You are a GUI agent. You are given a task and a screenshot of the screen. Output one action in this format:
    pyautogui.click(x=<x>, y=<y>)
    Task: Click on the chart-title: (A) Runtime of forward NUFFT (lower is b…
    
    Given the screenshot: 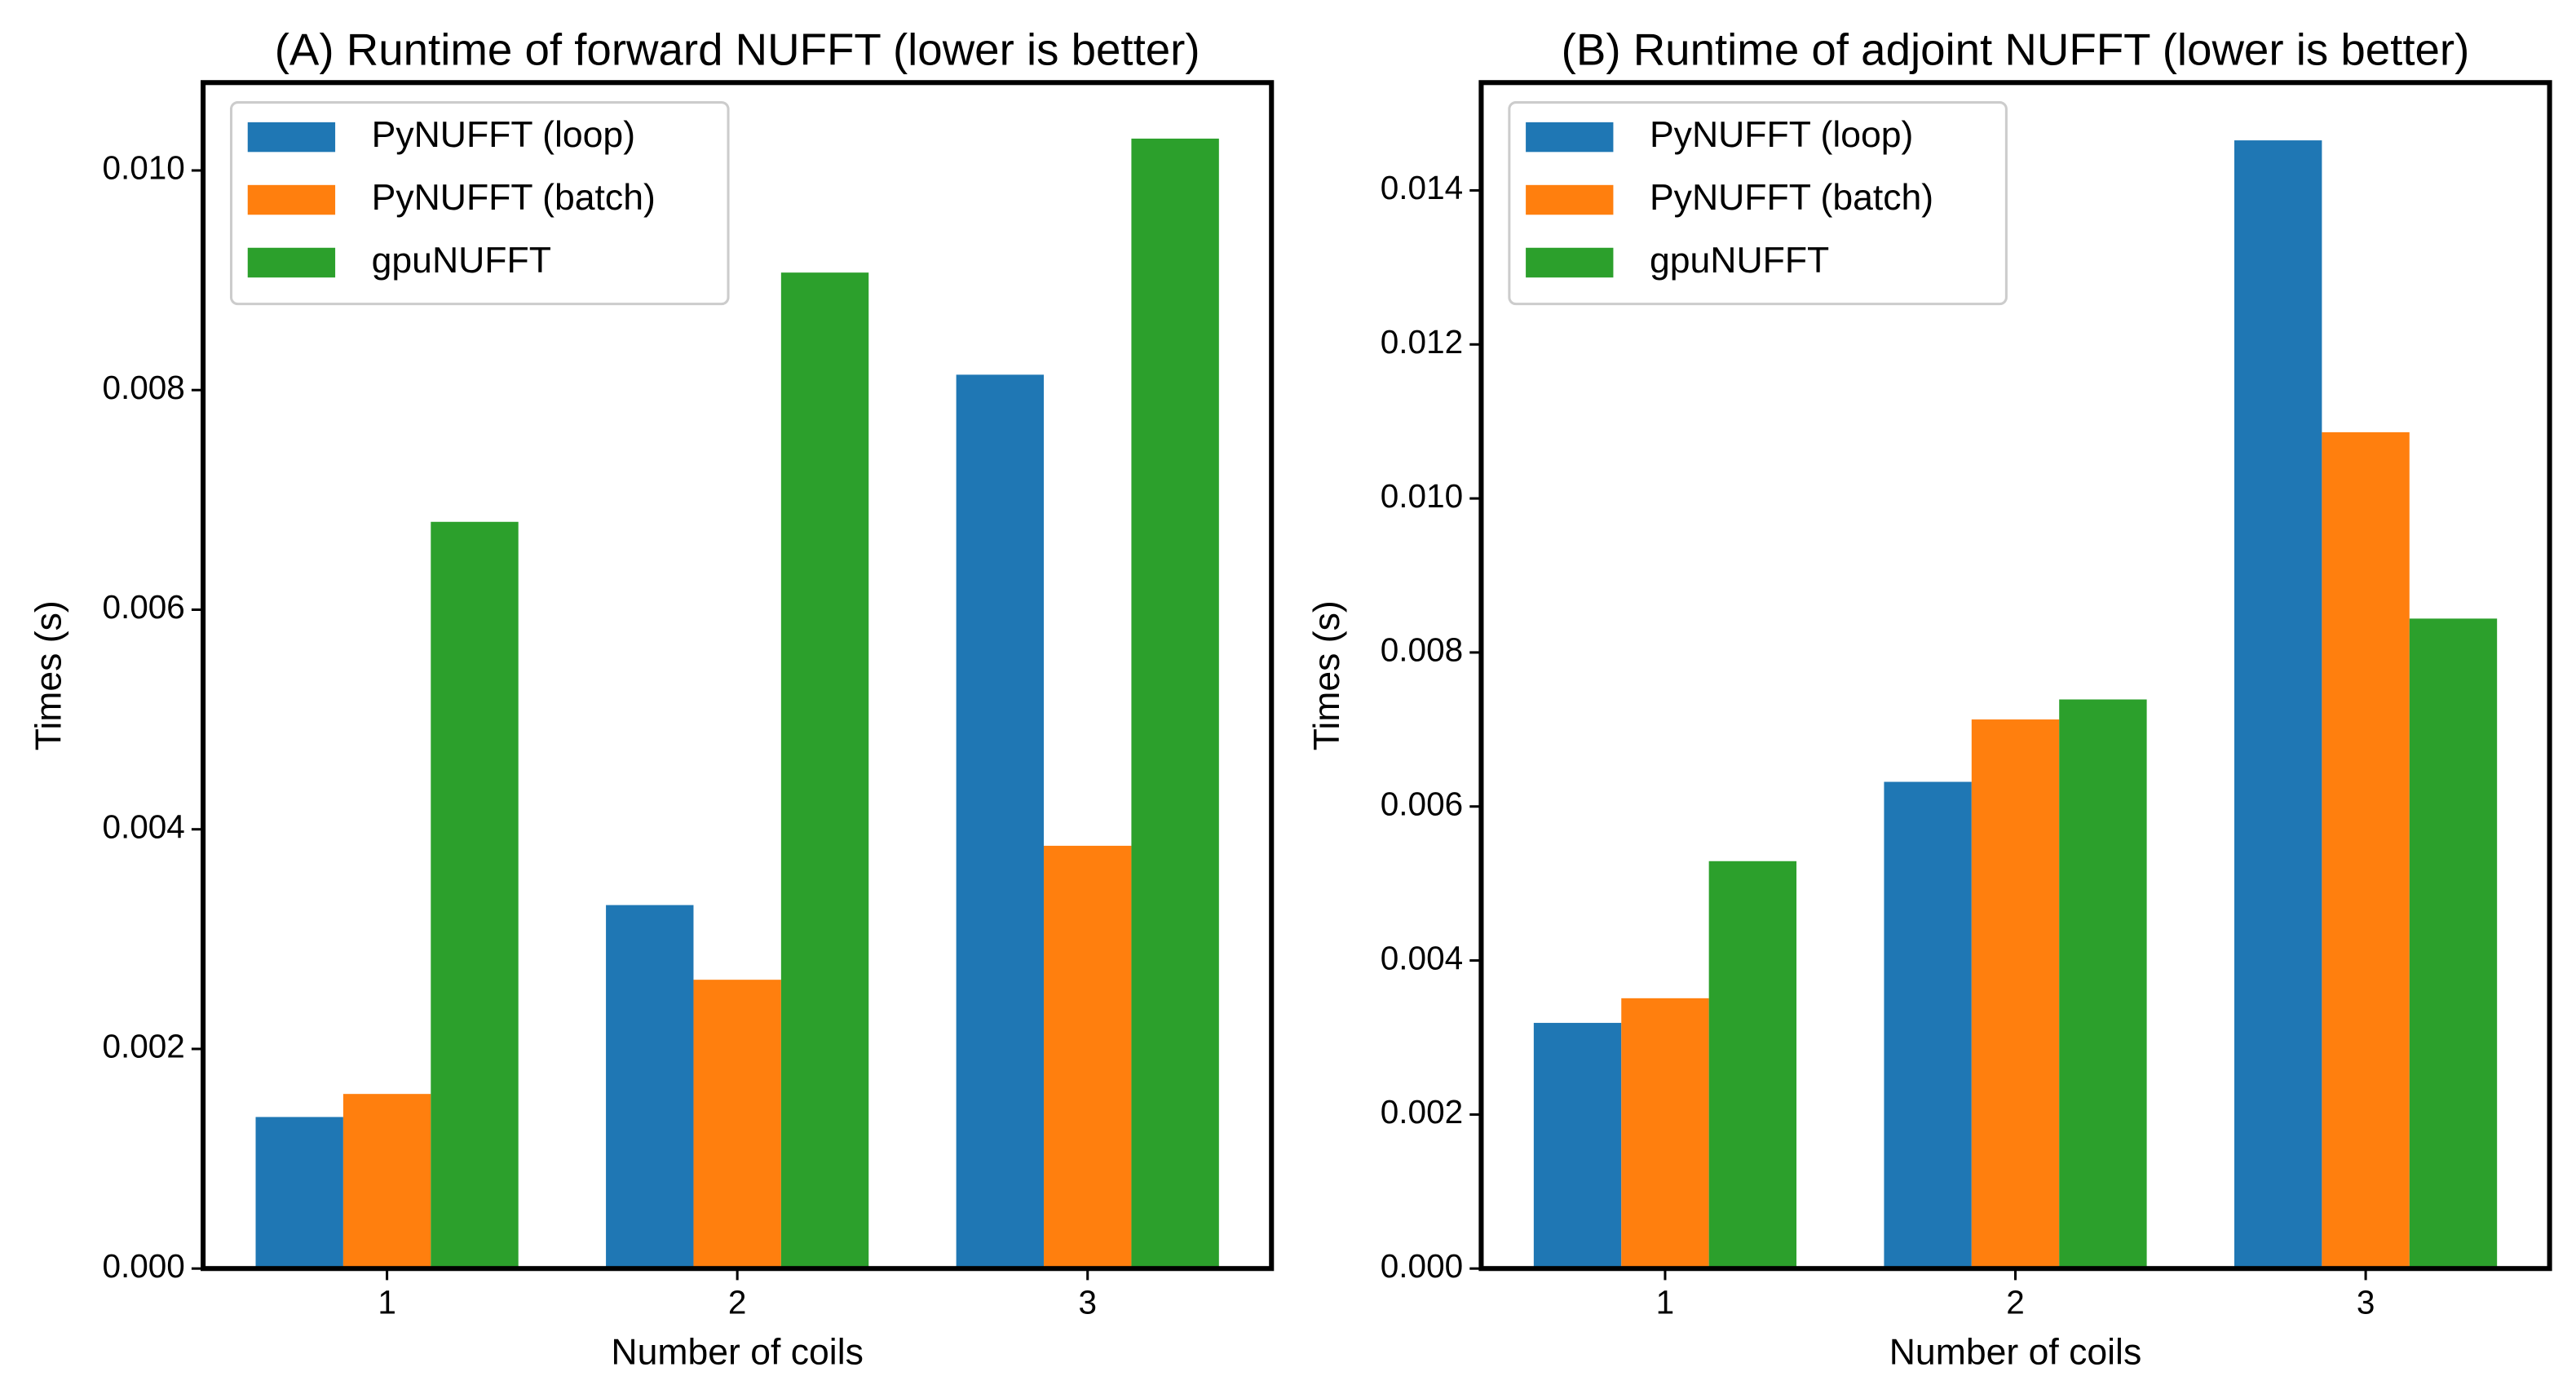 What is the action you would take?
    pyautogui.click(x=737, y=49)
    